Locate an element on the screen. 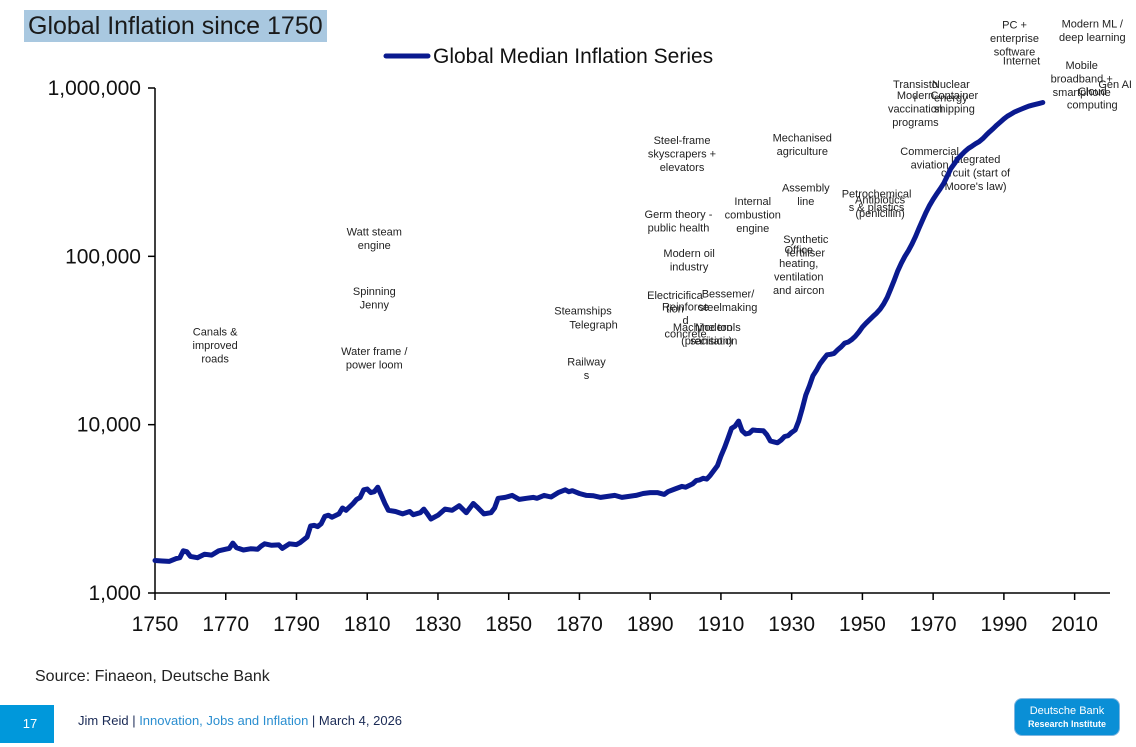 The image size is (1136, 747). annotation-label: elevators is located at coordinates (682, 168).